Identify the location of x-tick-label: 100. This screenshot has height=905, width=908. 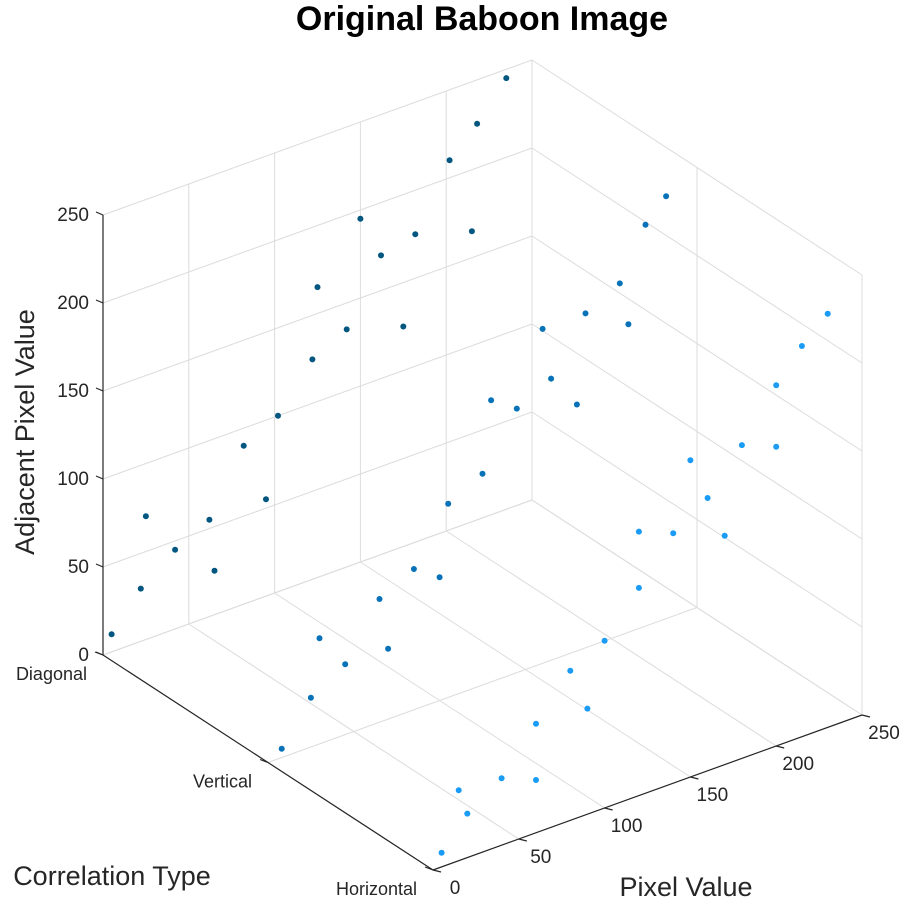
(627, 826).